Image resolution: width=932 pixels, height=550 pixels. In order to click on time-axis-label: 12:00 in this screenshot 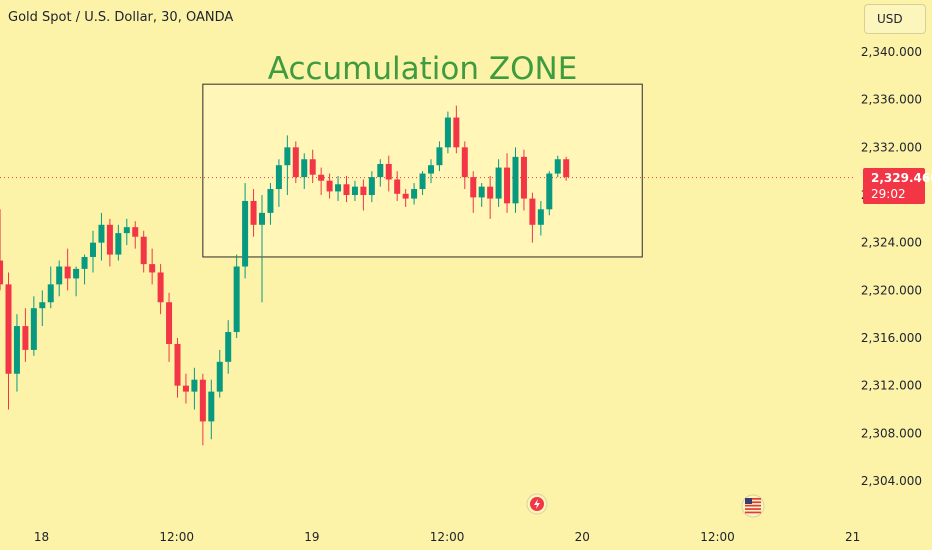, I will do `click(447, 537)`.